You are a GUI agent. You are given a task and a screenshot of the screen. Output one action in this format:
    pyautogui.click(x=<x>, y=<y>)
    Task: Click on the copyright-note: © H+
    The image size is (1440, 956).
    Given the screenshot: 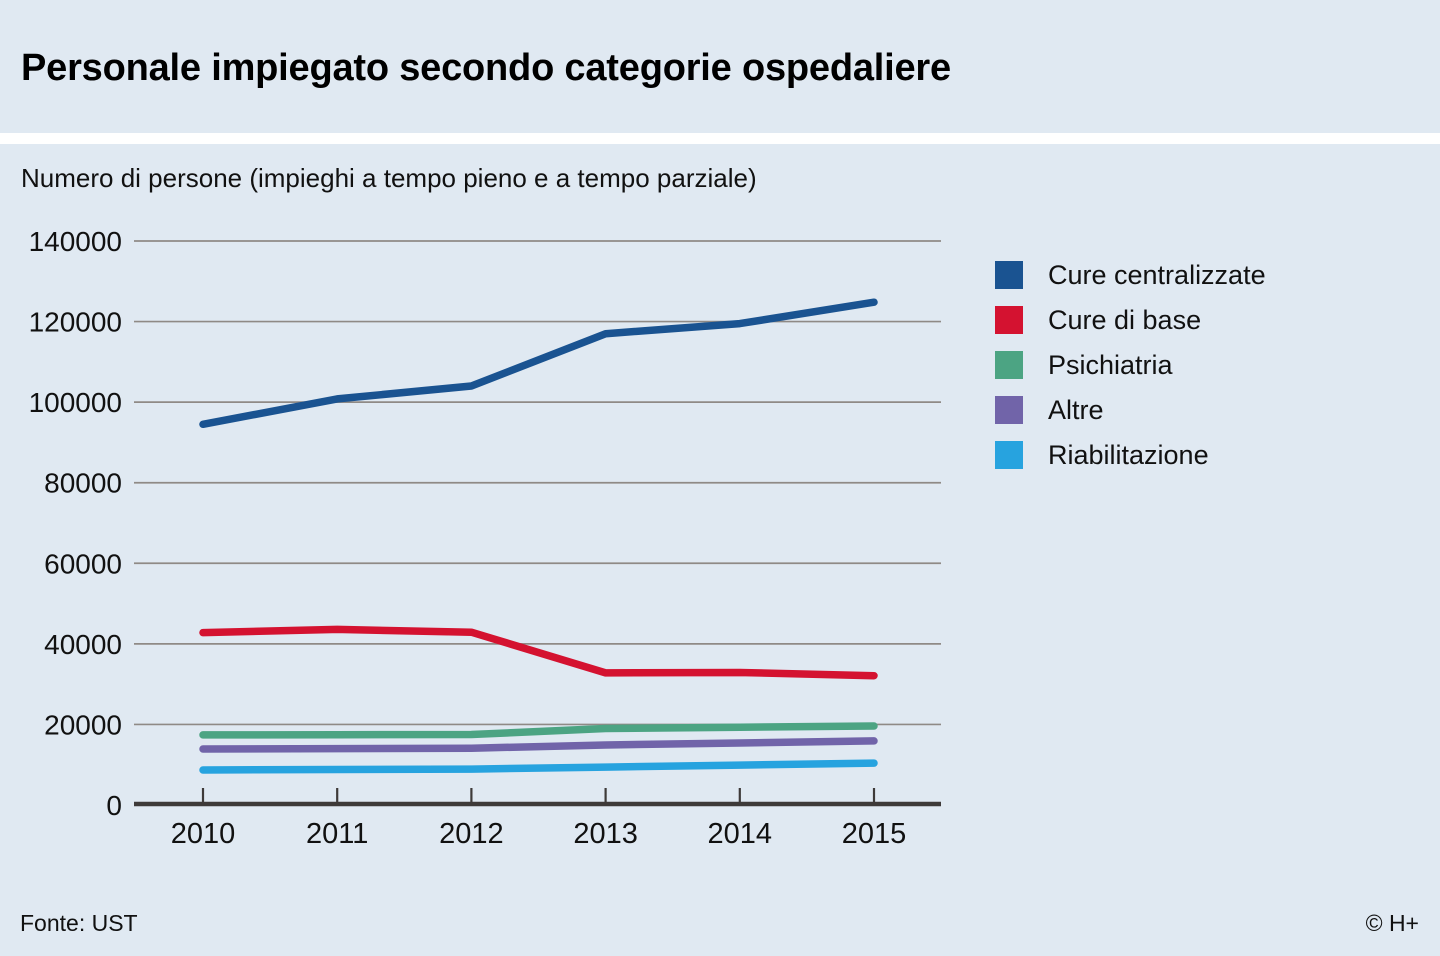 What is the action you would take?
    pyautogui.click(x=1392, y=923)
    